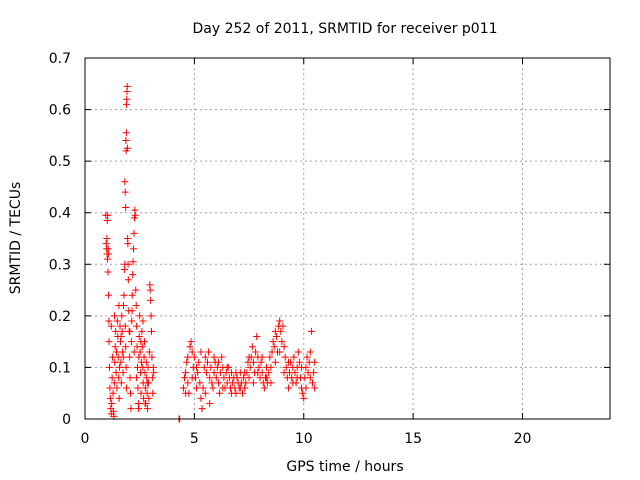 The image size is (640, 480). I want to click on y-tick-label: 0.4, so click(60, 214).